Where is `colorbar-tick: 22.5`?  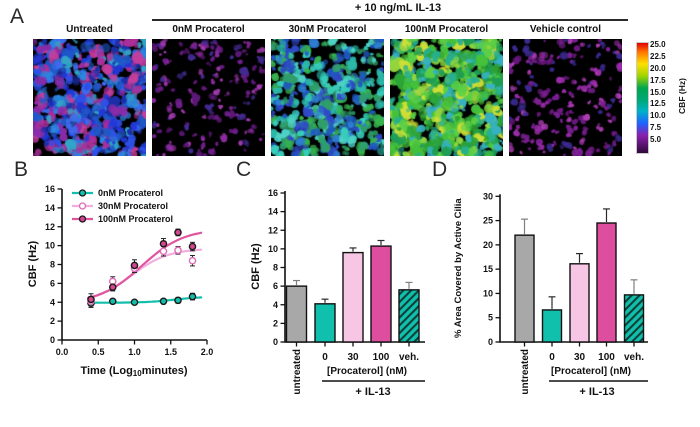 colorbar-tick: 22.5 is located at coordinates (658, 56).